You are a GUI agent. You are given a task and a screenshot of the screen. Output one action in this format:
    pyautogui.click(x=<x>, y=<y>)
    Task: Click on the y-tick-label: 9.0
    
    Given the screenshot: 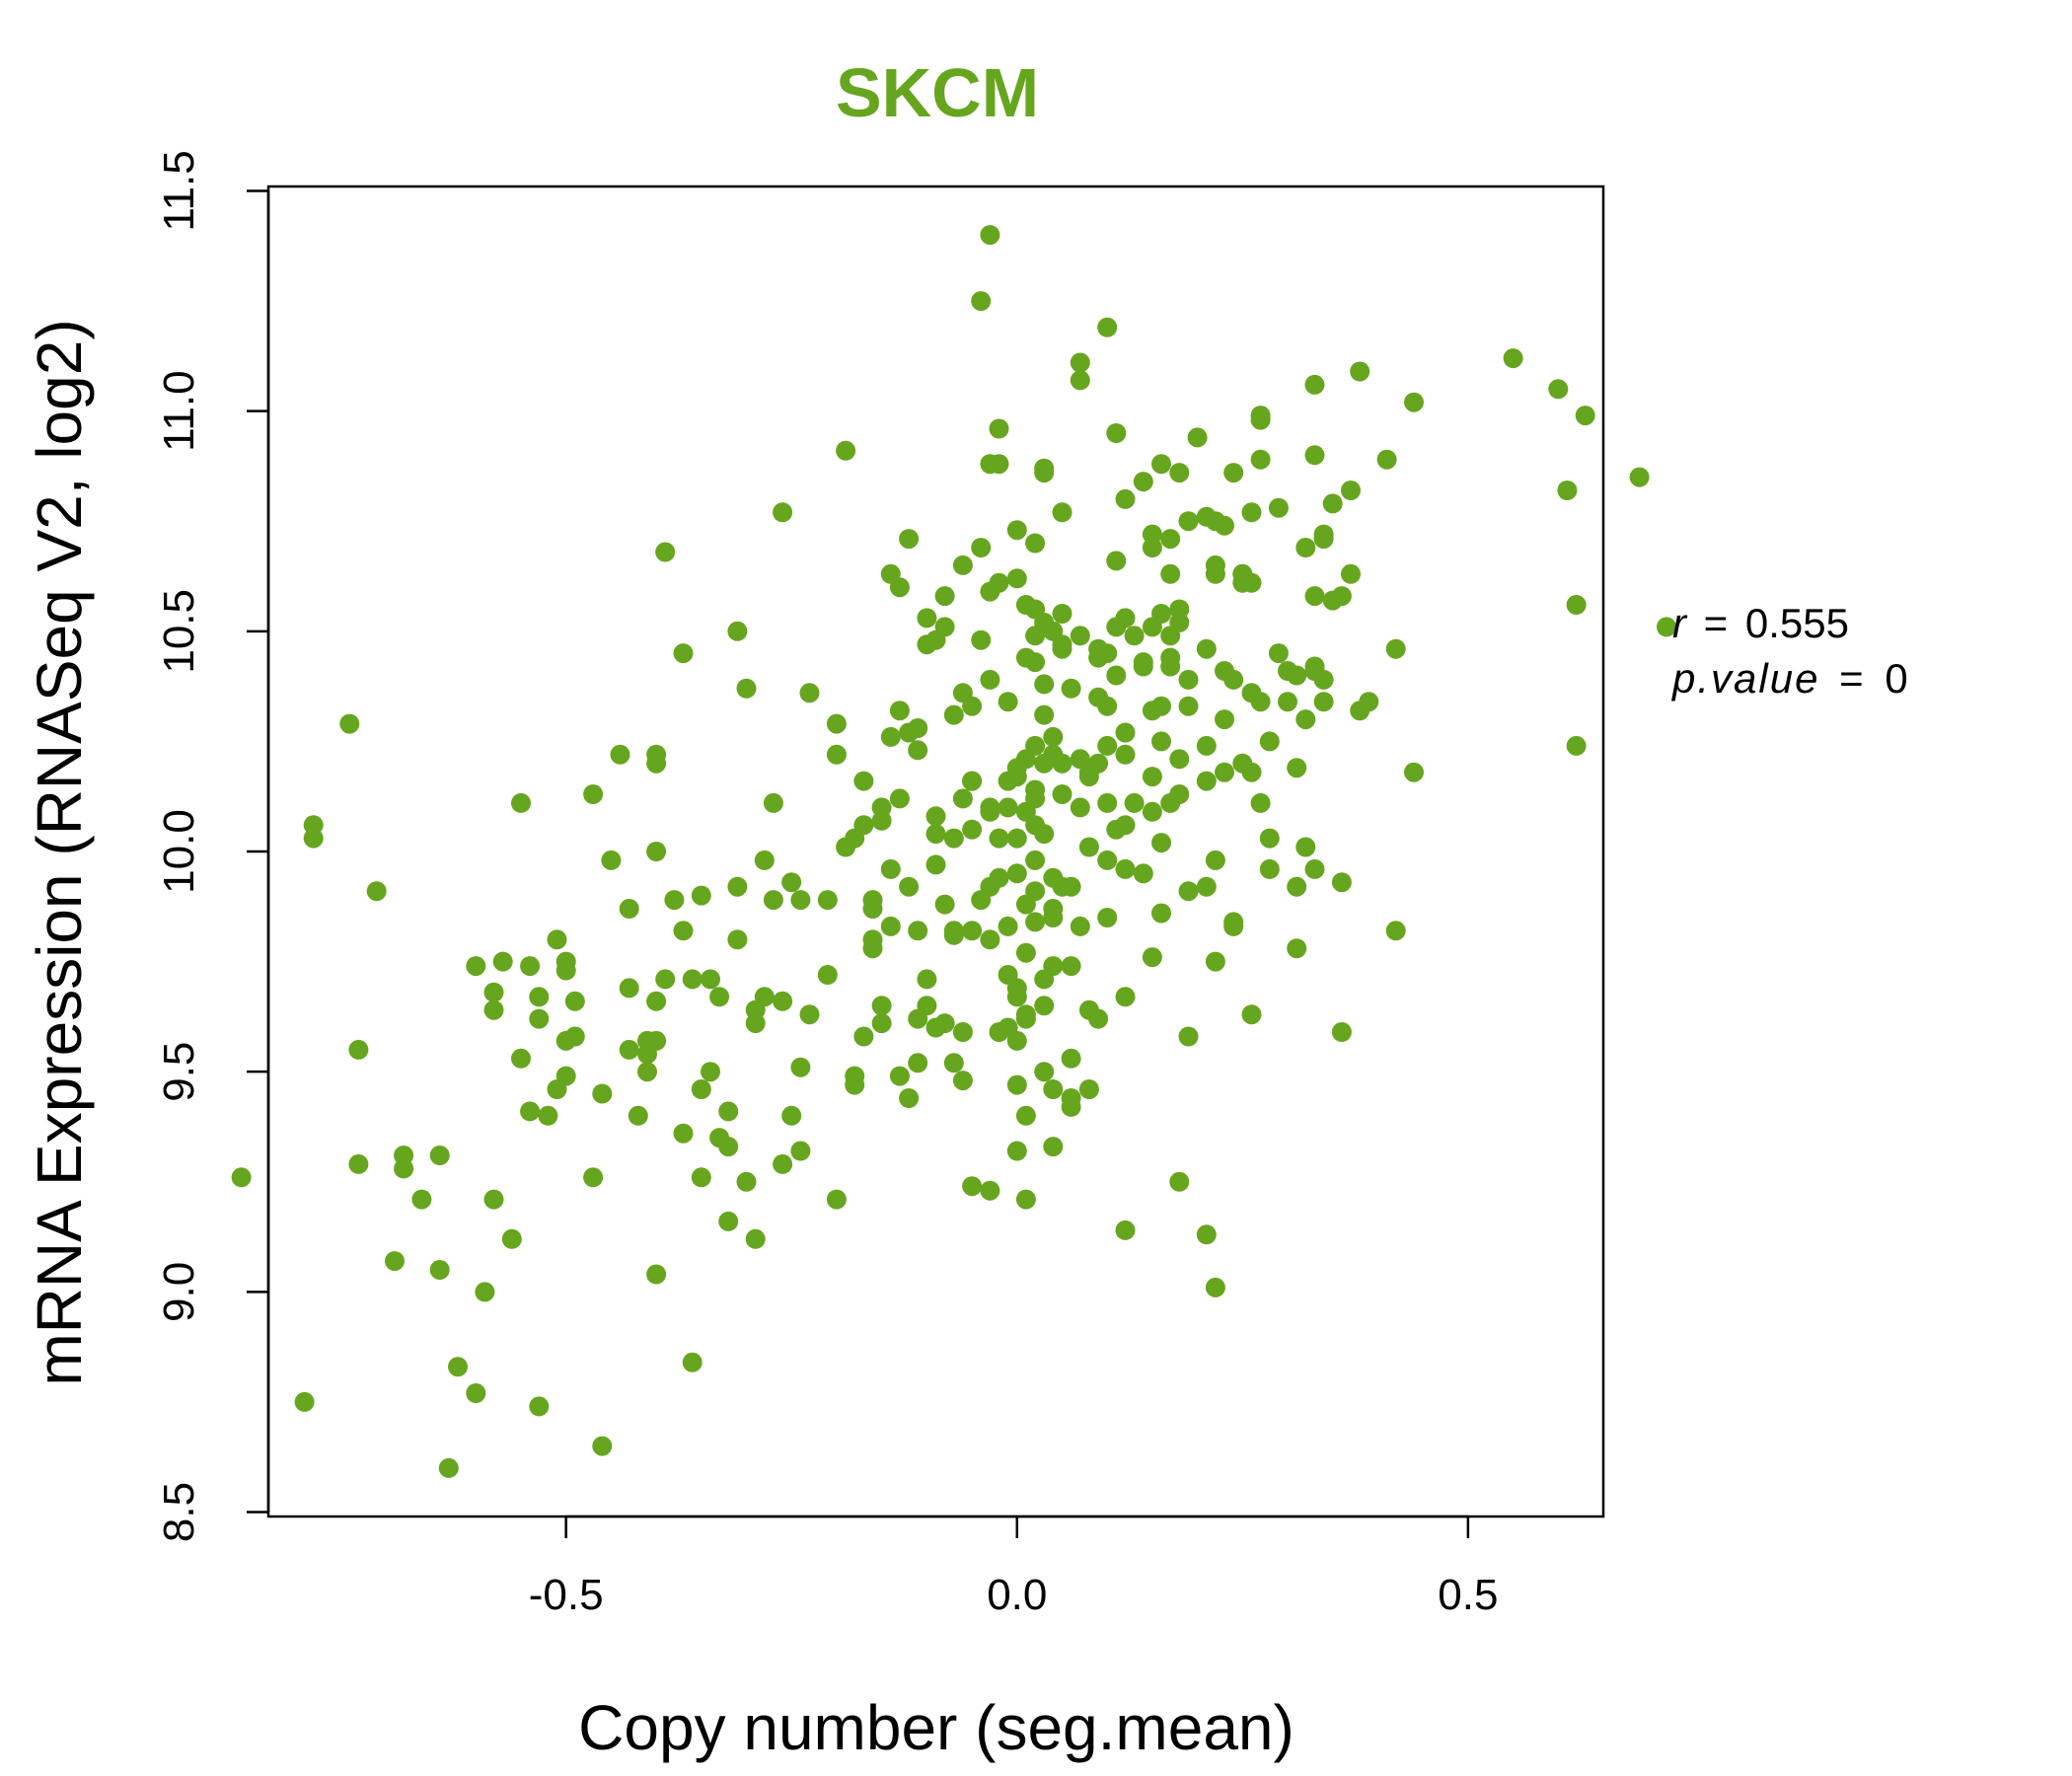 What is the action you would take?
    pyautogui.click(x=179, y=1292)
    